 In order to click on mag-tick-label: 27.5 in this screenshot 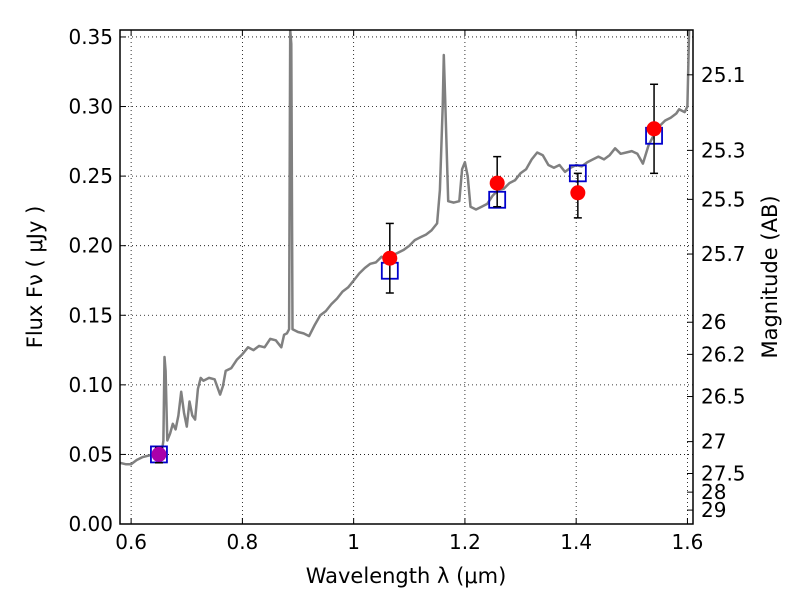, I will do `click(723, 473)`.